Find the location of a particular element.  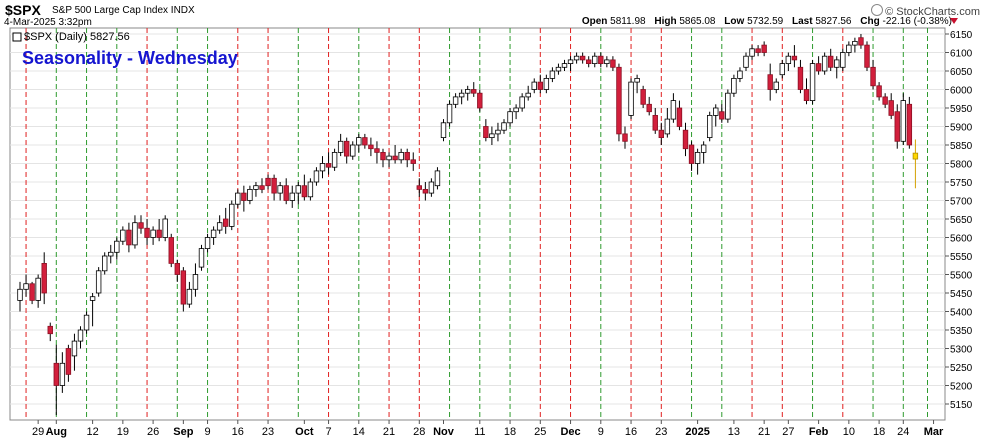

x-tick-label: 18 is located at coordinates (510, 432).